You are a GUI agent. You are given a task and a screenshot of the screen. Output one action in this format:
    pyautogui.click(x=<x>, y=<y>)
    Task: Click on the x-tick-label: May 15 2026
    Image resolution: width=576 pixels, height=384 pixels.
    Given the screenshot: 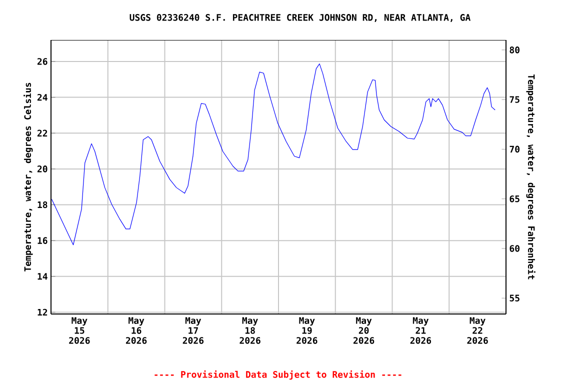 What is the action you would take?
    pyautogui.click(x=79, y=330)
    